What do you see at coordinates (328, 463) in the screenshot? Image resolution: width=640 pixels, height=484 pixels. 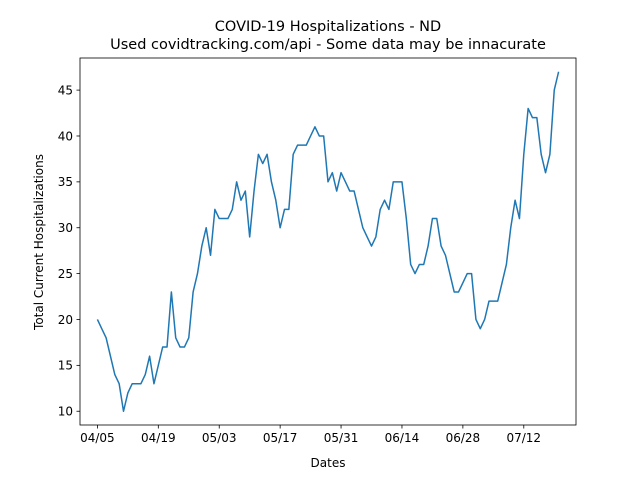 I see `x-axis-label: Dates` at bounding box center [328, 463].